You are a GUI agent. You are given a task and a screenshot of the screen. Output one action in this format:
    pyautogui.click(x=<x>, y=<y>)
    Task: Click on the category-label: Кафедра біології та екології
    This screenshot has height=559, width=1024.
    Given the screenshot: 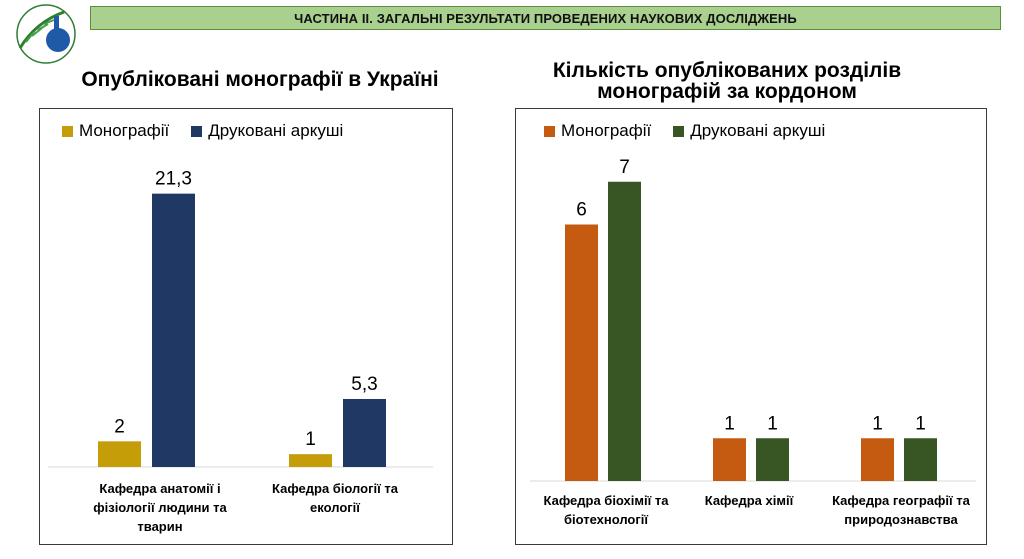 What is the action you would take?
    pyautogui.click(x=335, y=498)
    